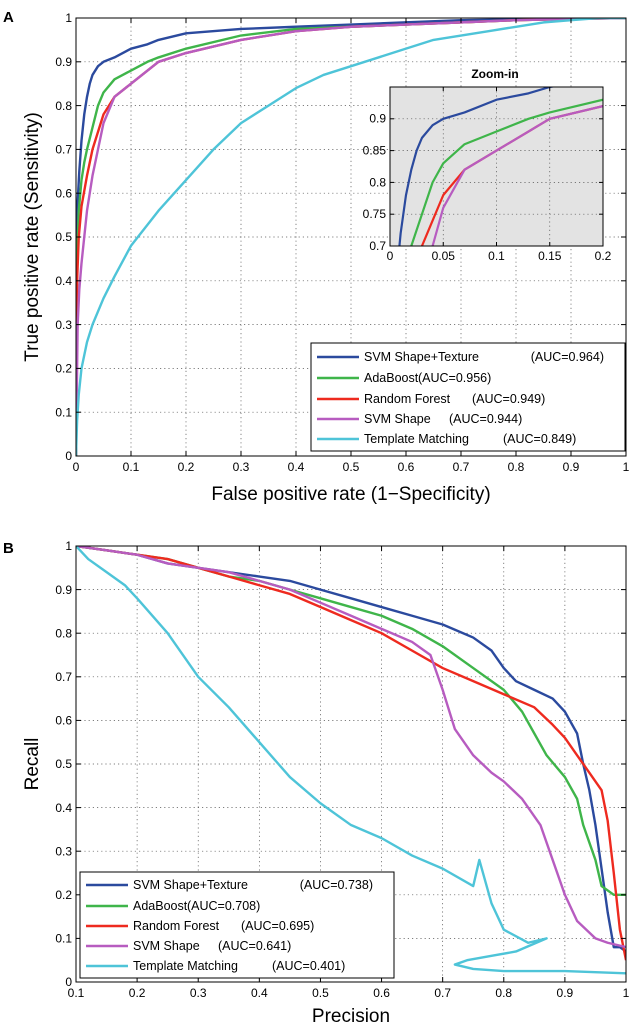  Describe the element at coordinates (550, 256) in the screenshot. I see `zoom-in-xtick-label-3: 0.15` at that location.